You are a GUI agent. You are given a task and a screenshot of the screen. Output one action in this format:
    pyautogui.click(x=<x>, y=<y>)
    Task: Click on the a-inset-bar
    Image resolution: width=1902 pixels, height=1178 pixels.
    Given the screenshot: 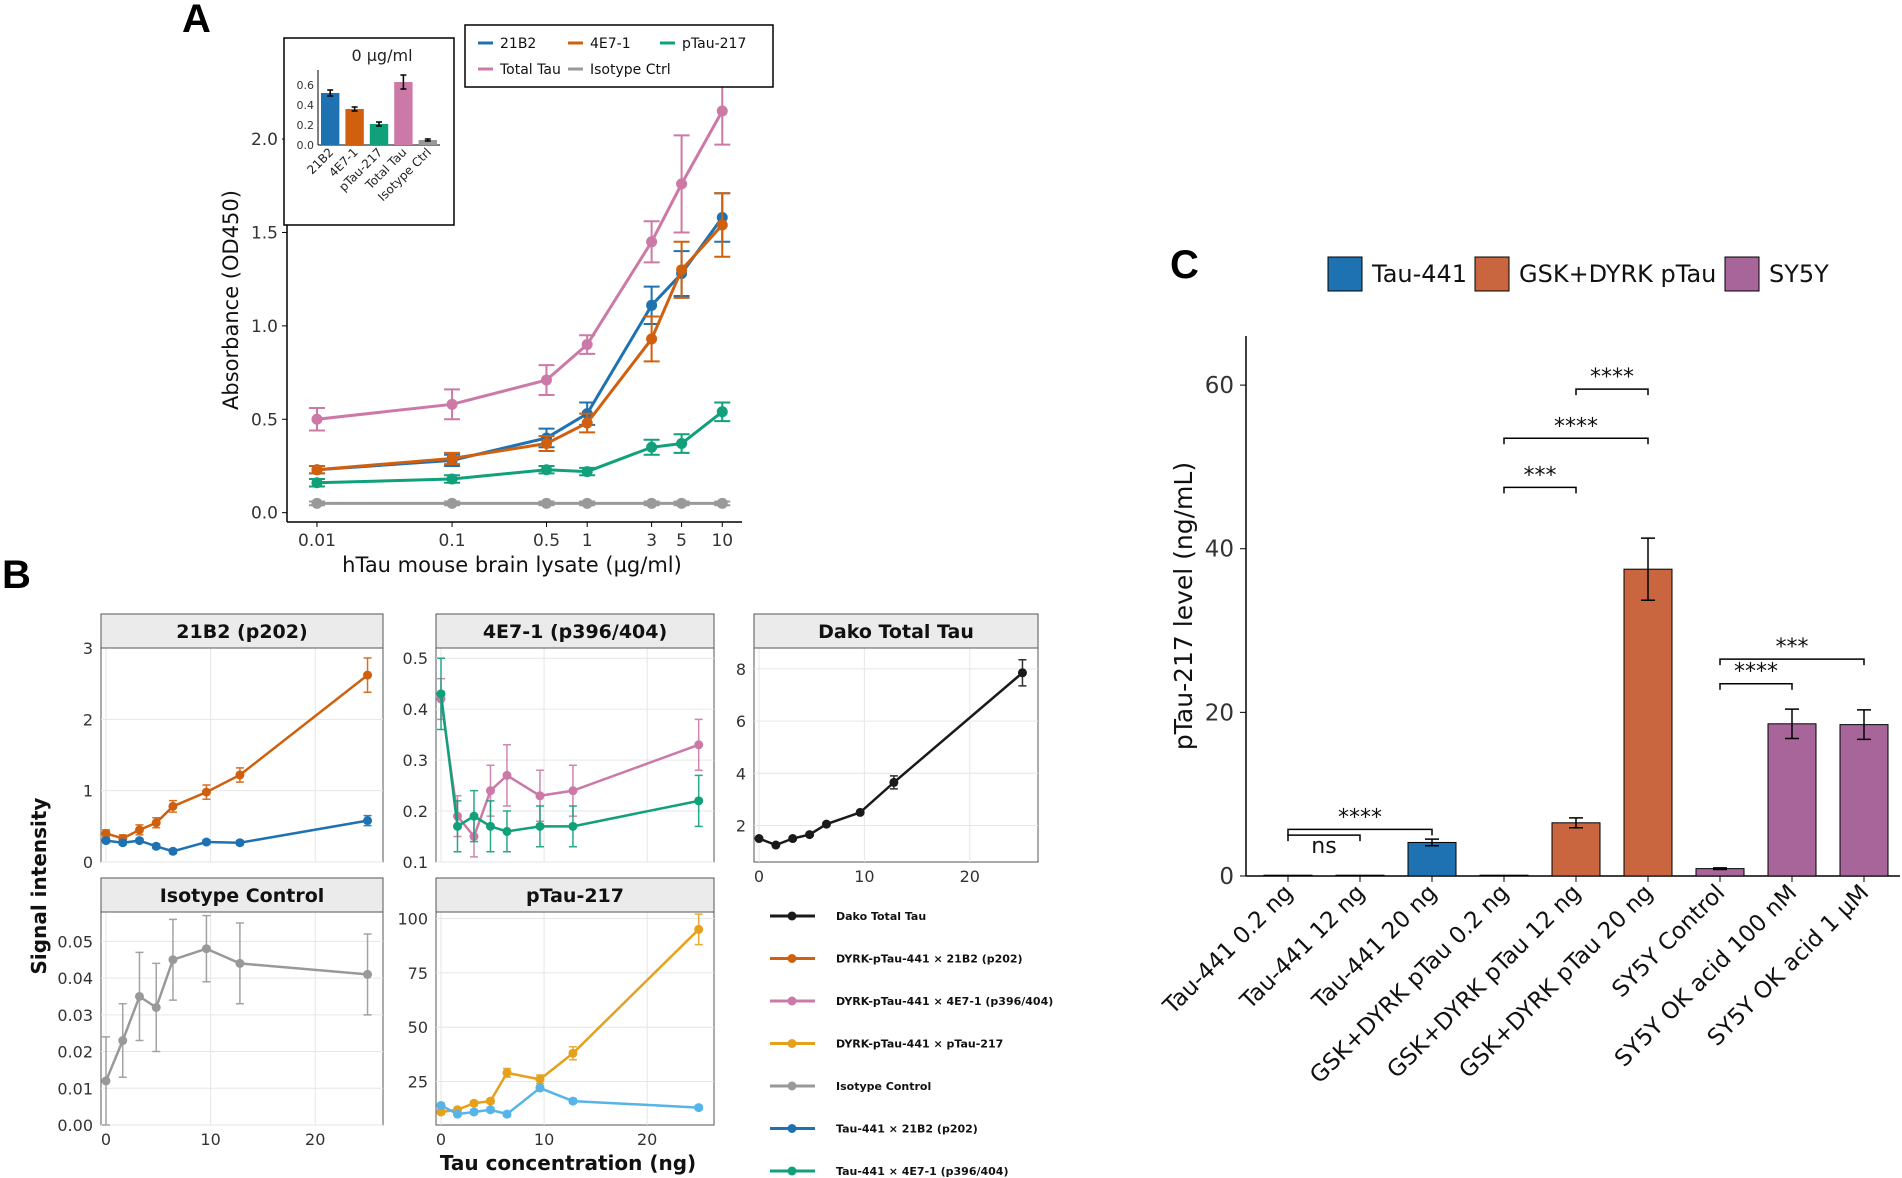 What is the action you would take?
    pyautogui.click(x=427, y=142)
    